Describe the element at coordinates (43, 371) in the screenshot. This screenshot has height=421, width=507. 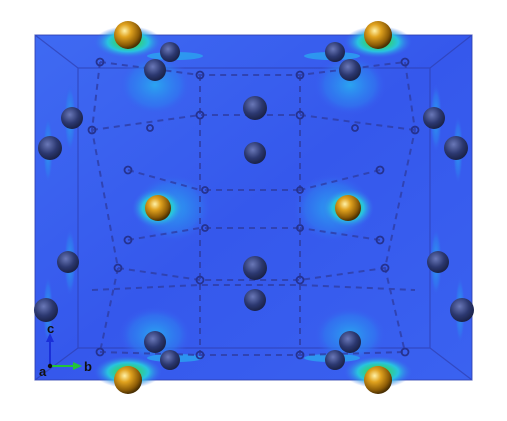
I see `a-axis-label: a` at that location.